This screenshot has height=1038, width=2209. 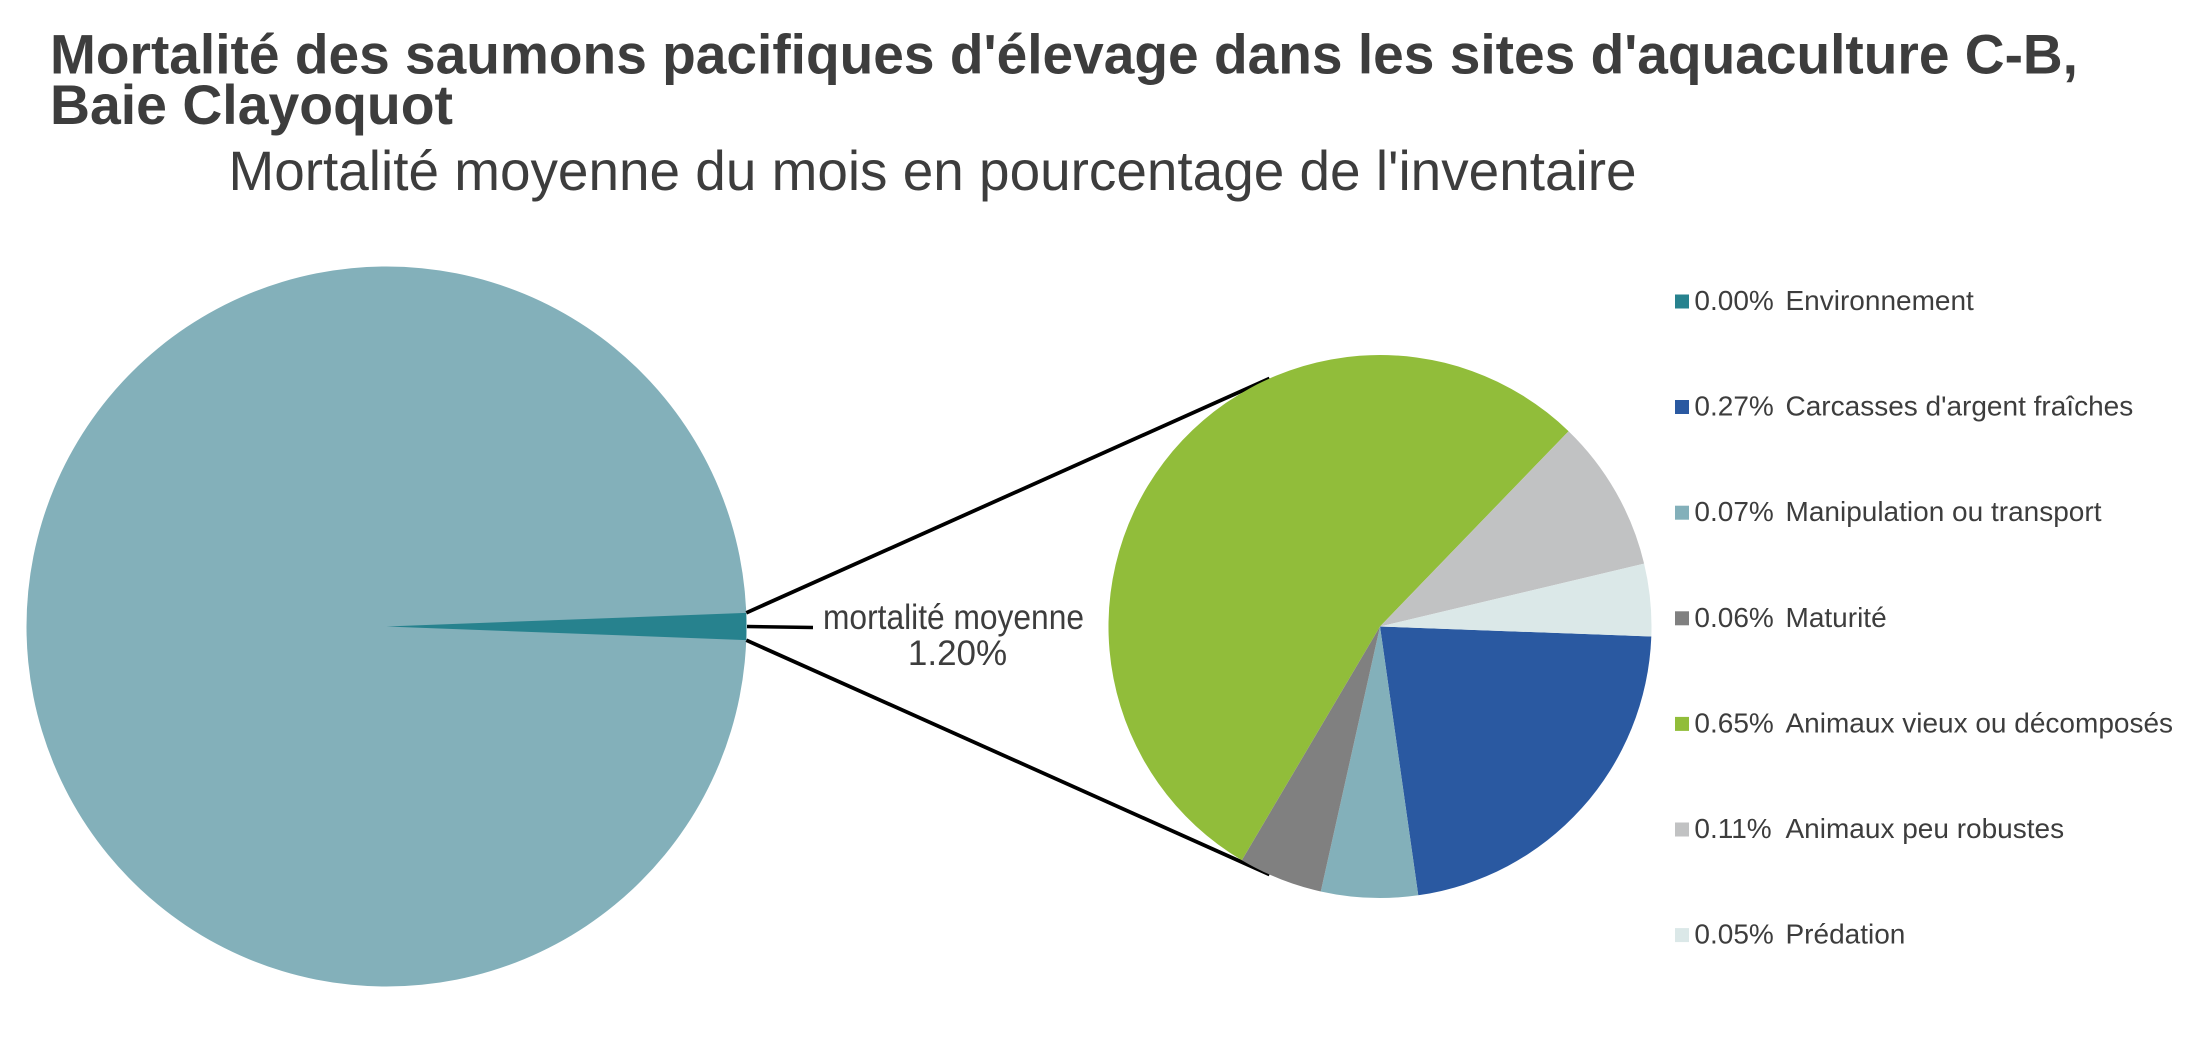 What do you see at coordinates (1836, 617) in the screenshot?
I see `svg-text: Maturité` at bounding box center [1836, 617].